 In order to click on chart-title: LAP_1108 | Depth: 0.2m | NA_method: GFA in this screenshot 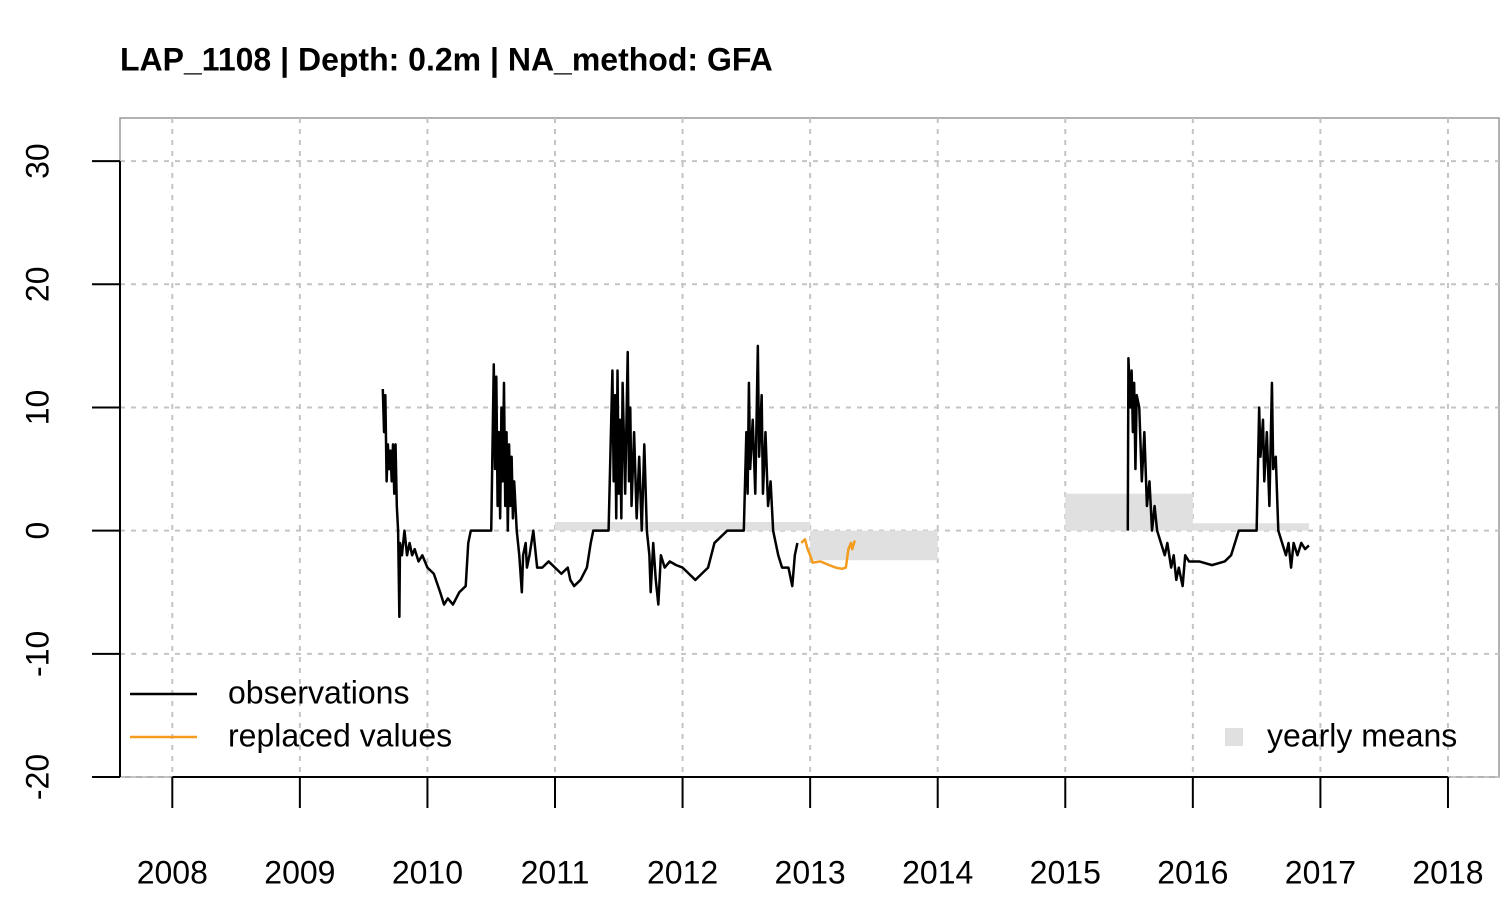, I will do `click(446, 59)`.